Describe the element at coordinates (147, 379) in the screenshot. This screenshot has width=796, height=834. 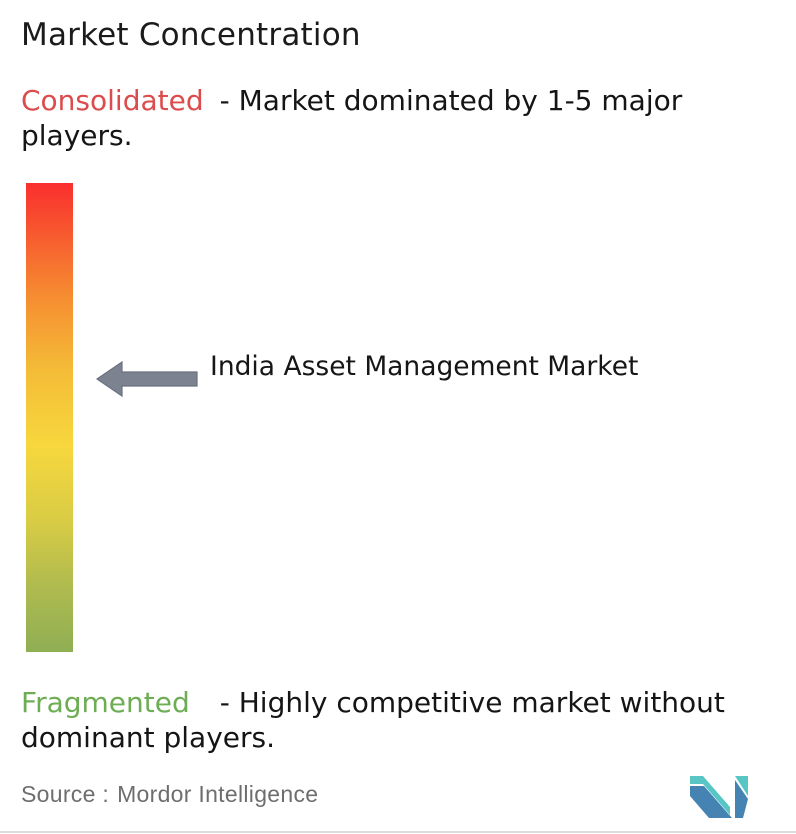
I see `left-arrow-icon` at that location.